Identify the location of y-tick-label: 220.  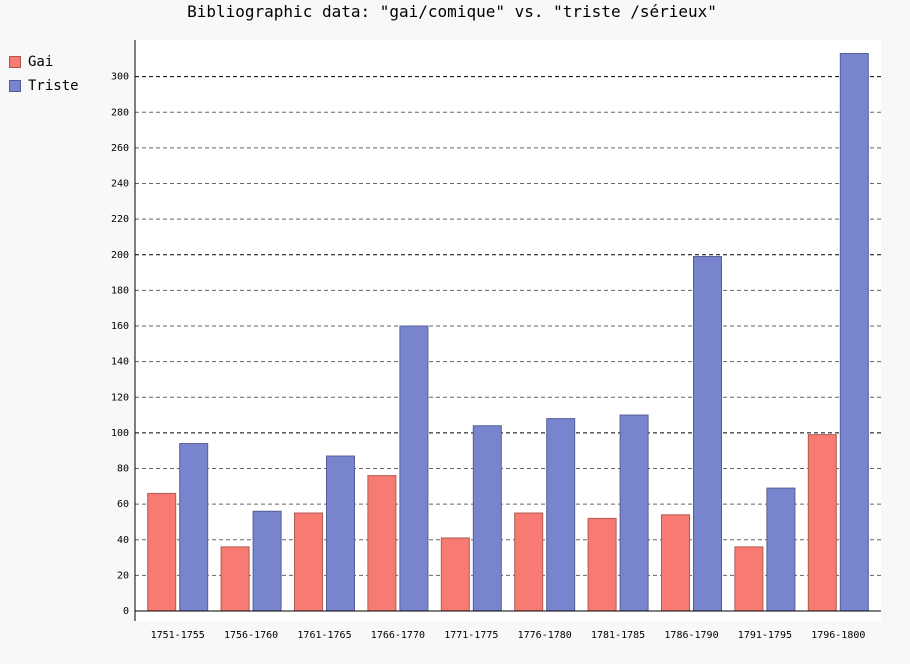
(120, 219).